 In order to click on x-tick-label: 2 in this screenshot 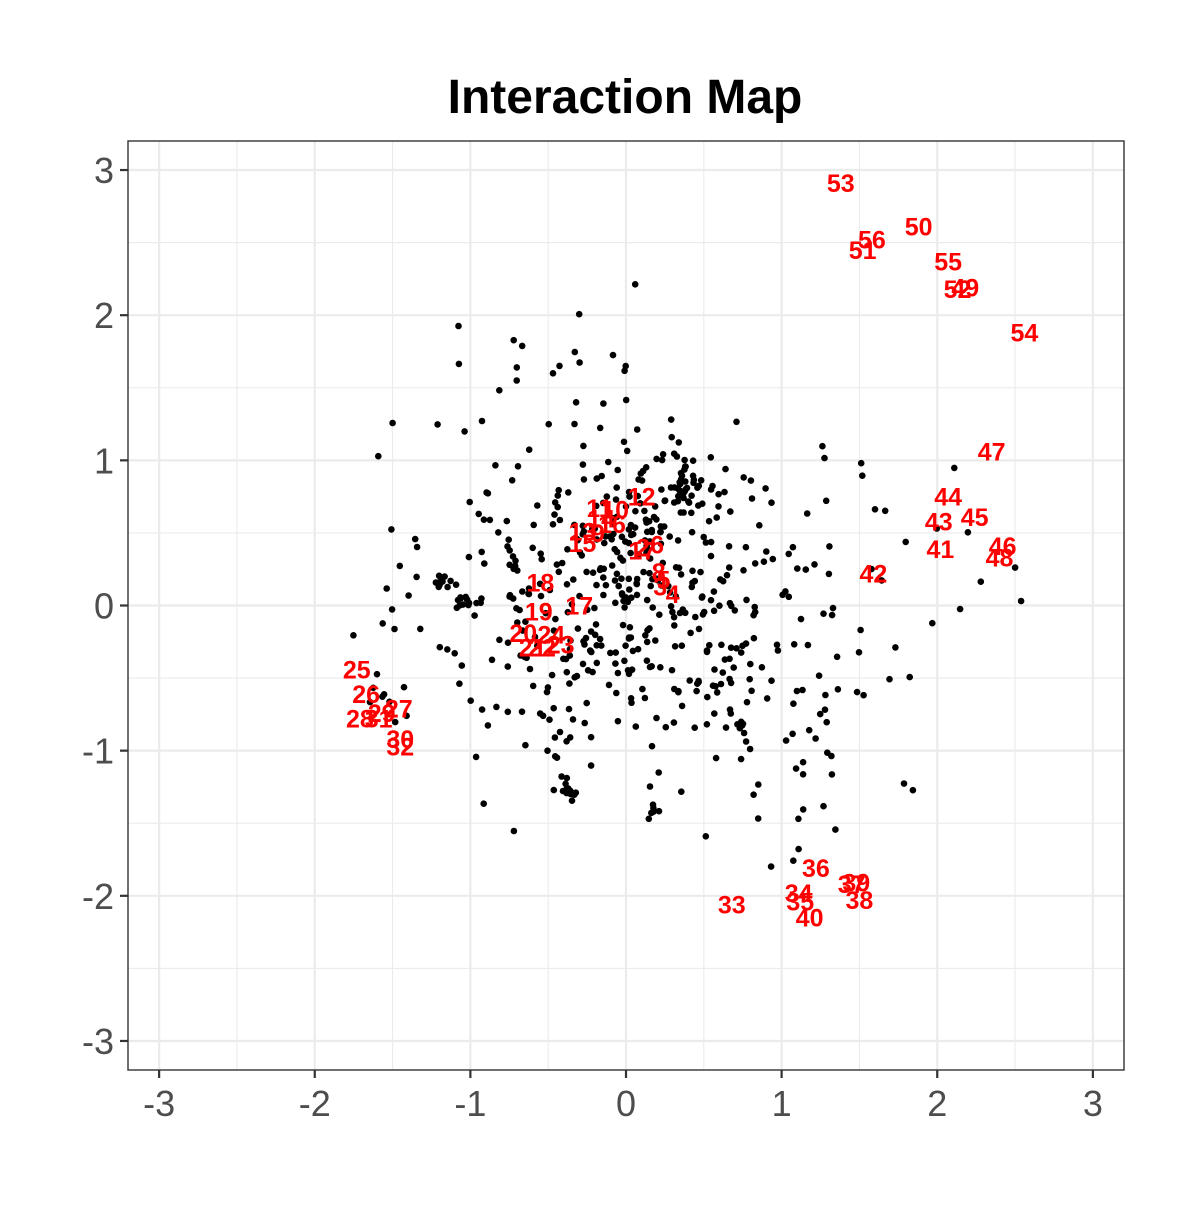, I will do `click(937, 1103)`.